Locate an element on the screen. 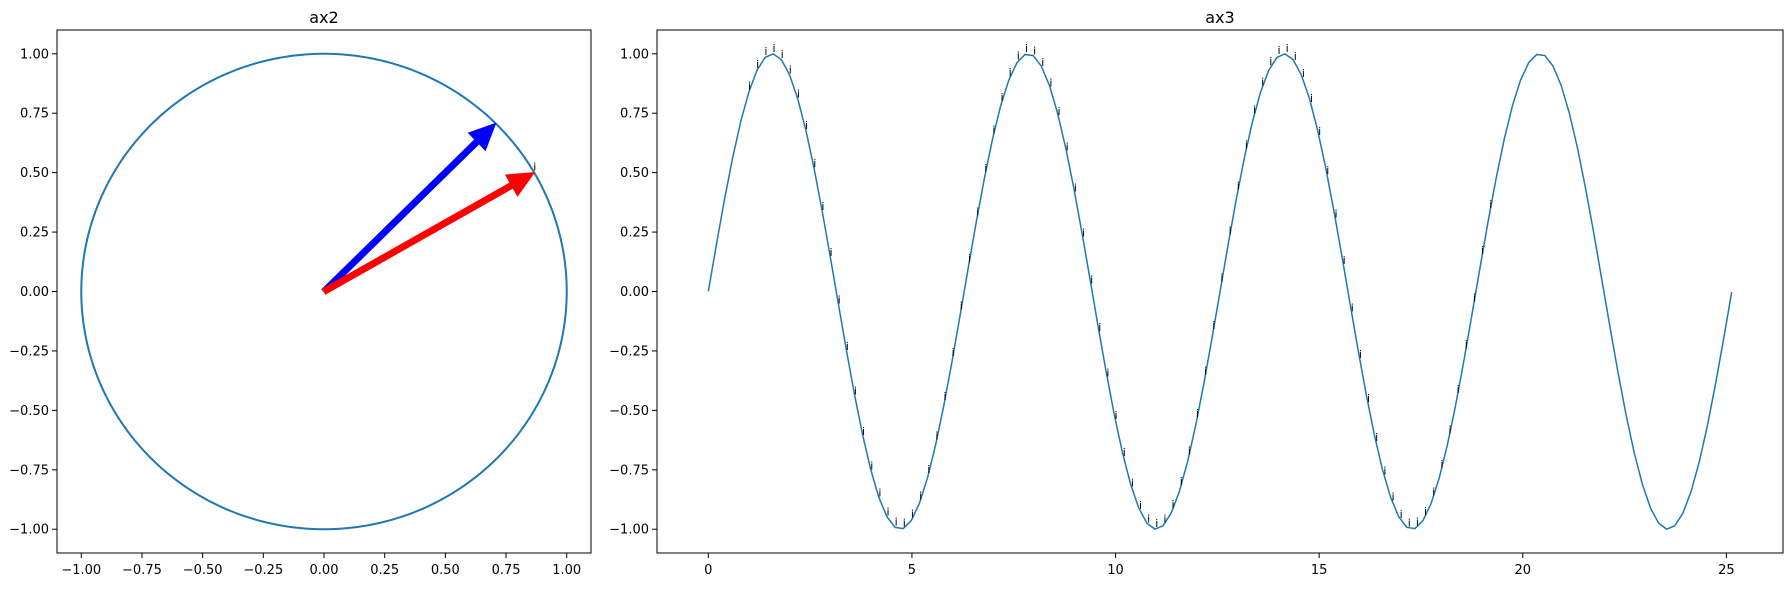 This screenshot has width=1789, height=589. ax2-x-ticks: −1.00 −0.75 −0.50 −0.25 0.00 0.25 0.50 0.75 1.00 is located at coordinates (321, 565).